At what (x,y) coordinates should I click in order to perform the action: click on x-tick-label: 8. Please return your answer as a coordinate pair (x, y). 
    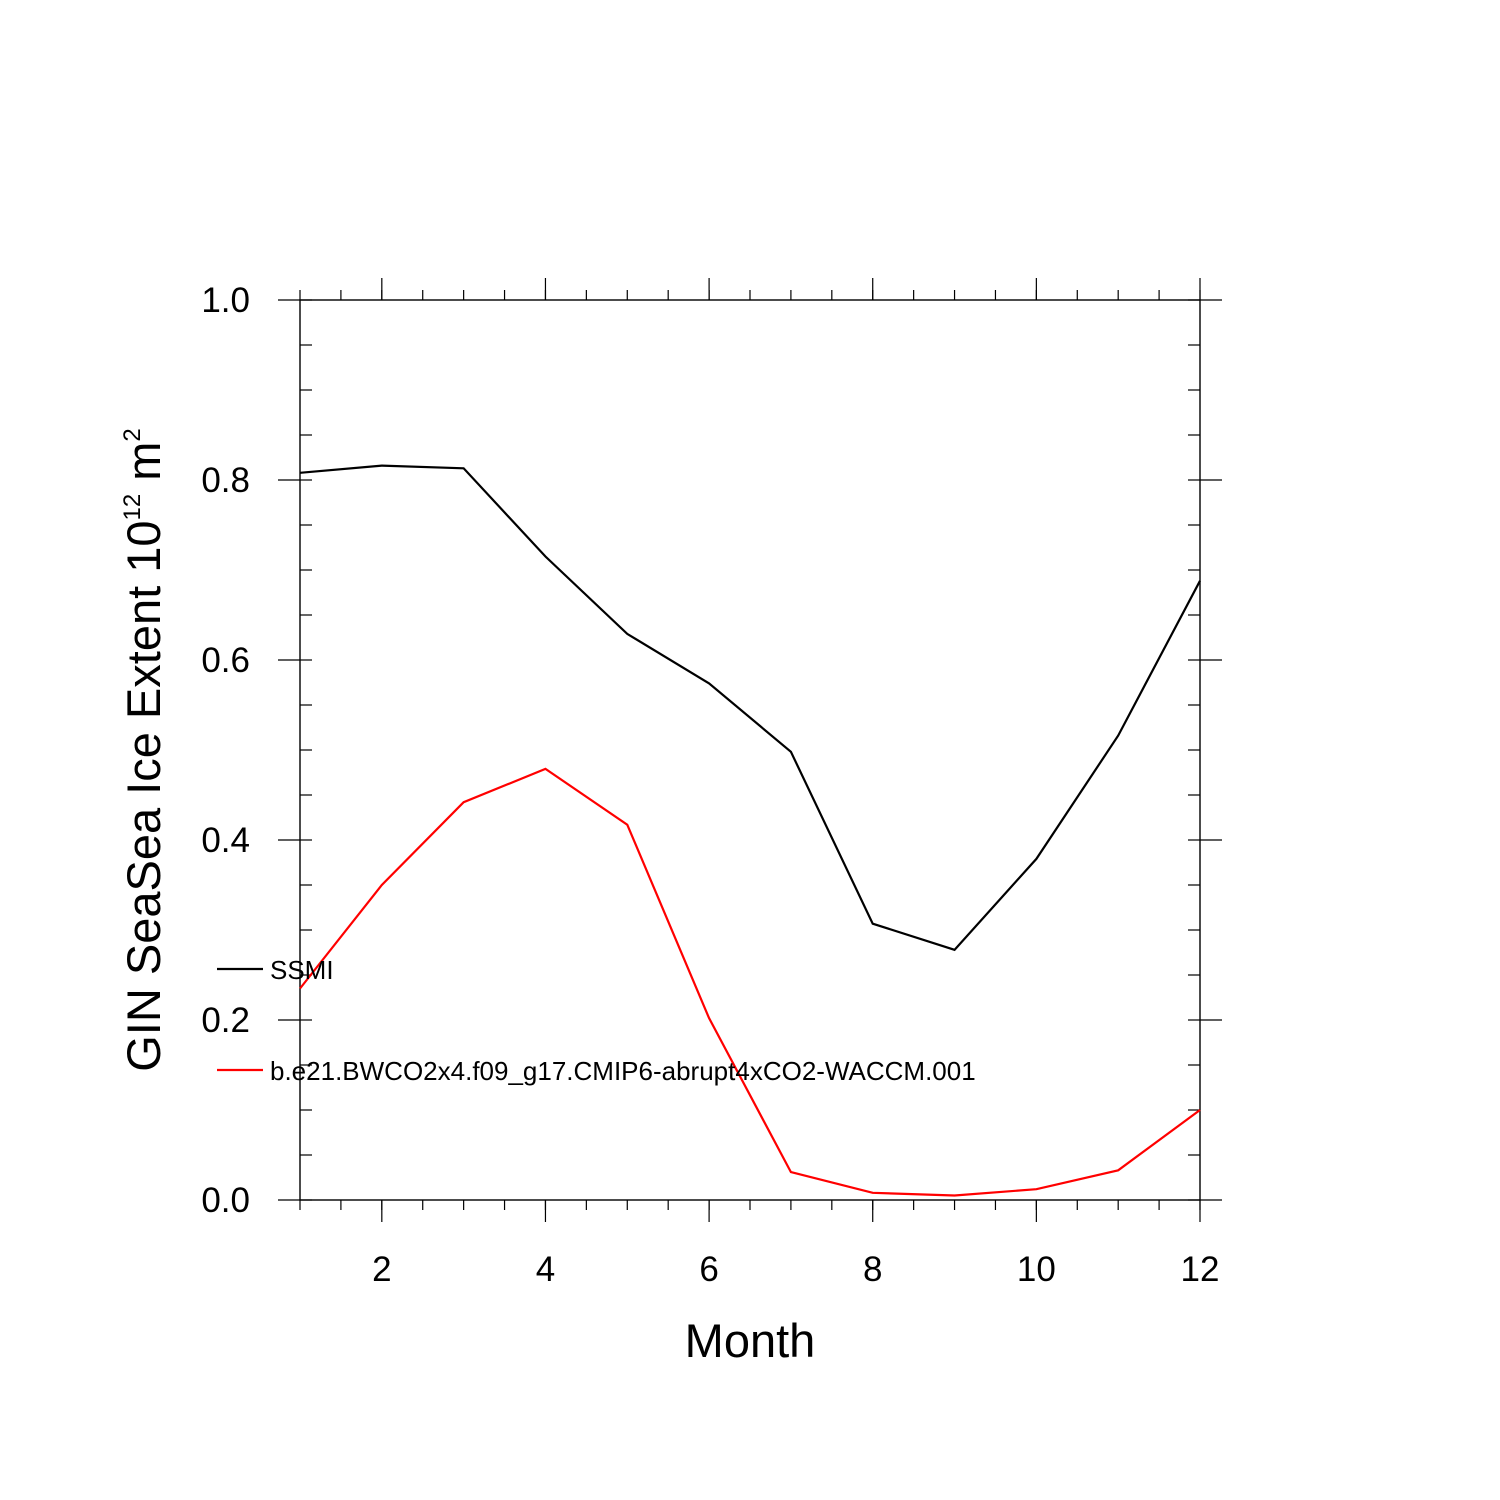
    Looking at the image, I should click on (872, 1269).